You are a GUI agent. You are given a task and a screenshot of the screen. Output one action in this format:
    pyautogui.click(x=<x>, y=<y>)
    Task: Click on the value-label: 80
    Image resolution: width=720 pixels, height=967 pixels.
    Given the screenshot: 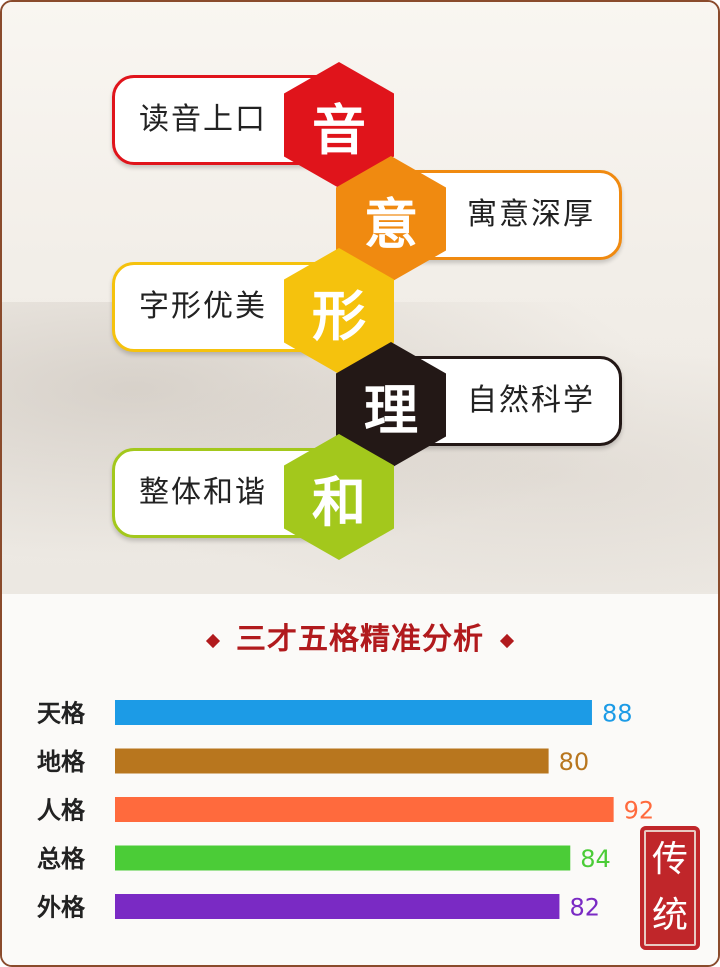 What is the action you would take?
    pyautogui.click(x=574, y=762)
    